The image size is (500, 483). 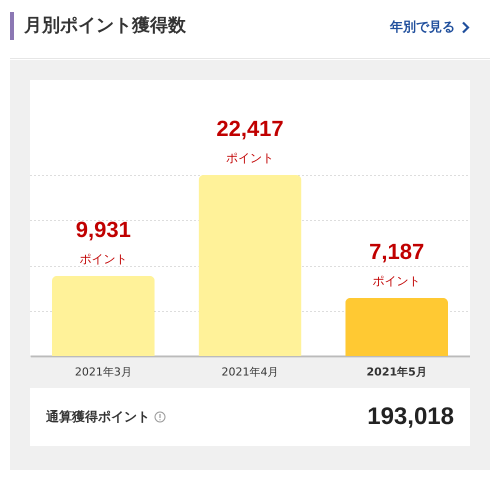 I want to click on data-label: 9,931, so click(x=103, y=229).